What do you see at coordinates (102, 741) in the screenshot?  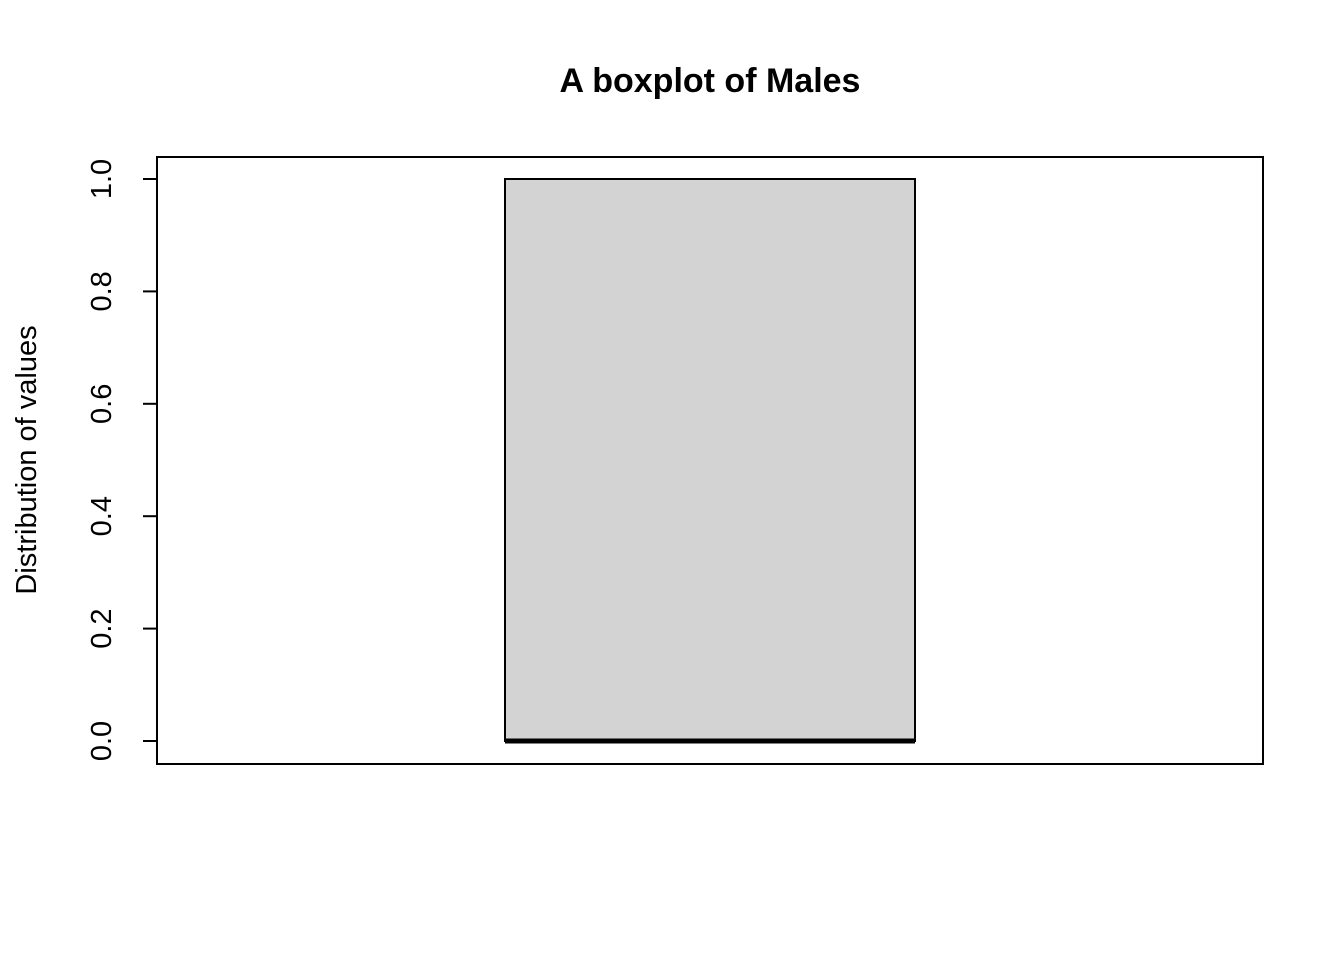 I see `y-tick-label: 0.0` at bounding box center [102, 741].